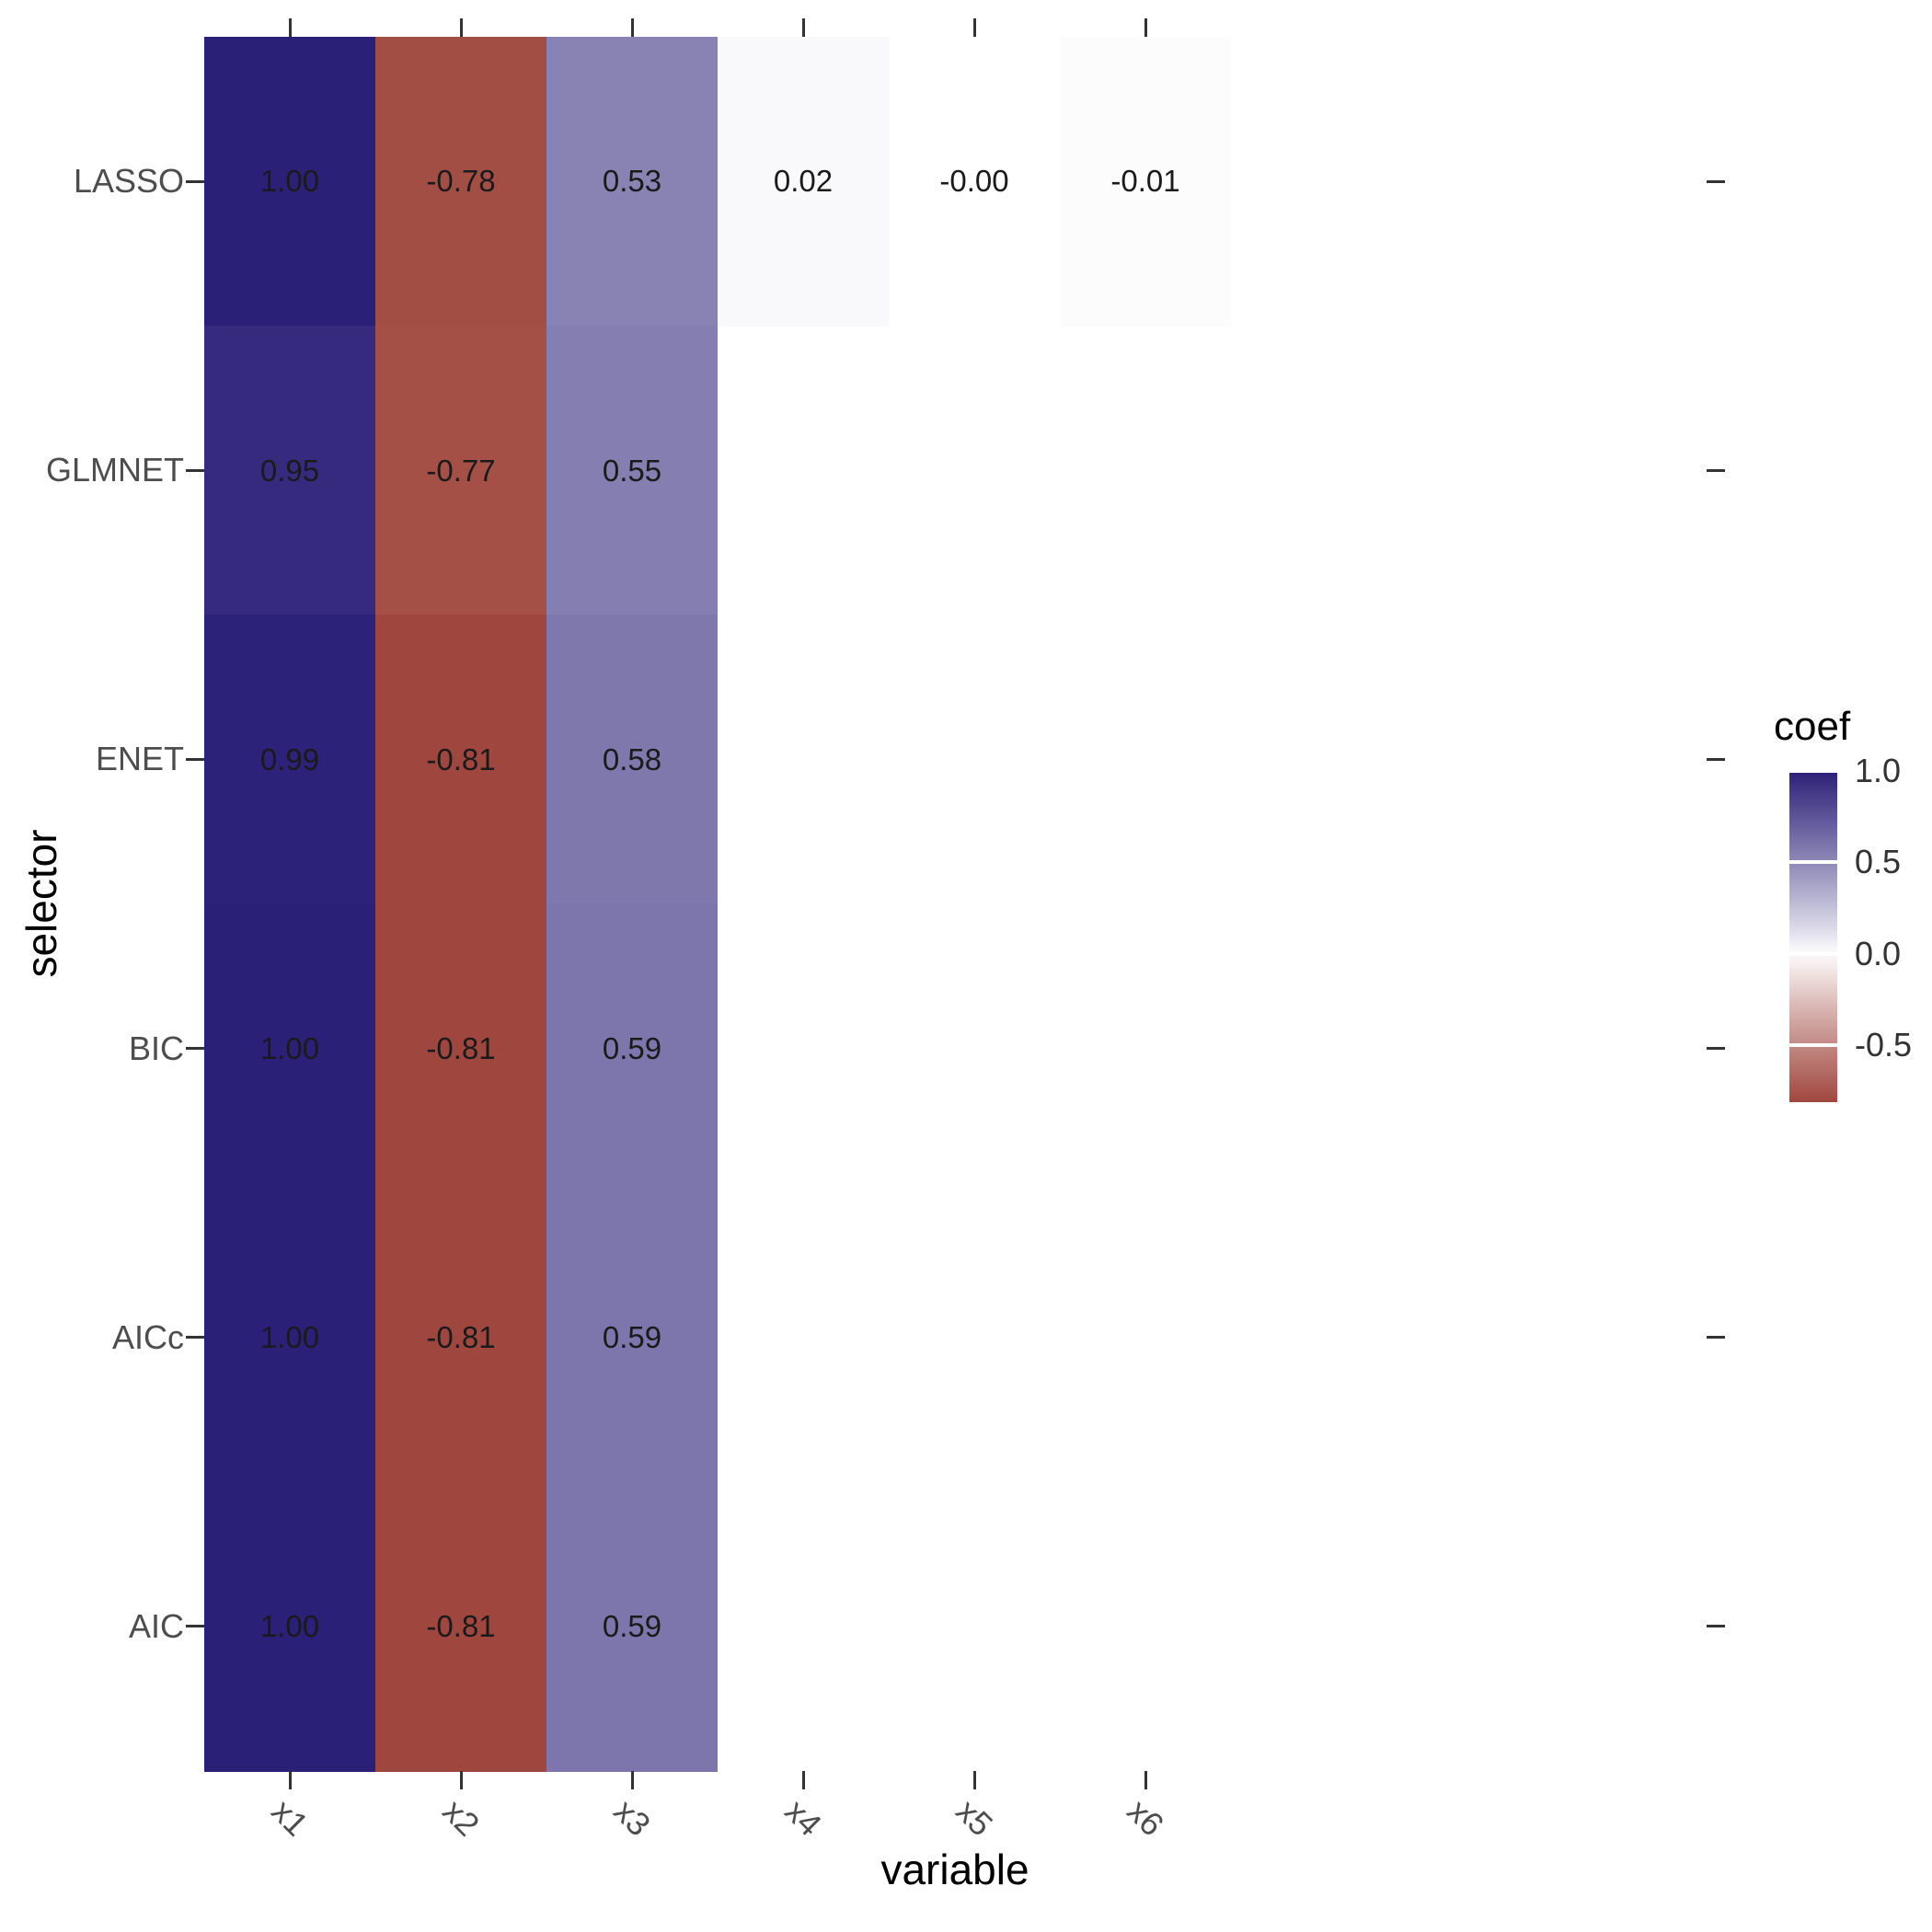 The width and height of the screenshot is (1932, 1932). What do you see at coordinates (1813, 936) in the screenshot?
I see `legend-gradient-bar` at bounding box center [1813, 936].